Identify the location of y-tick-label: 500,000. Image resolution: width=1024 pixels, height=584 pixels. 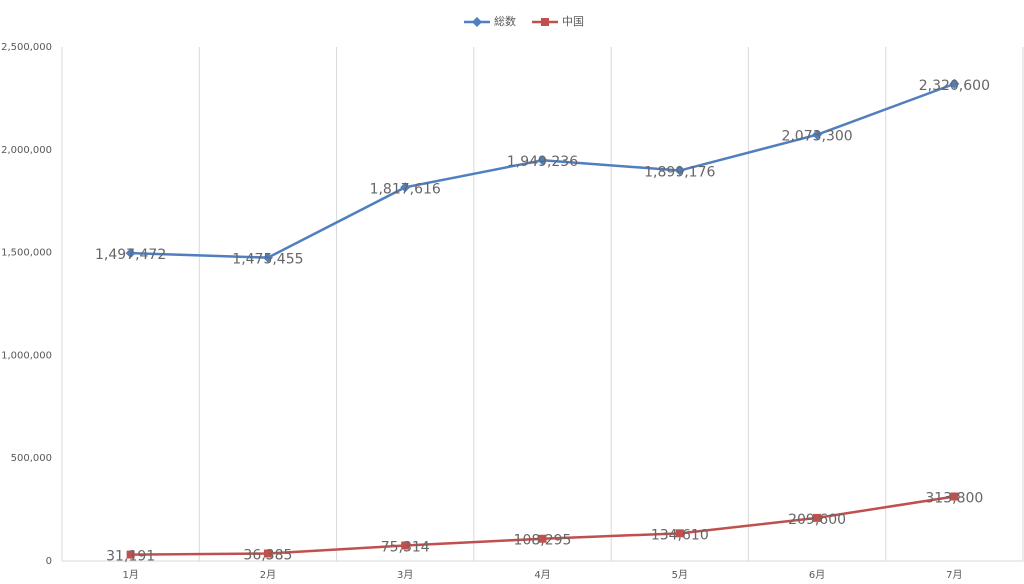
(31, 458).